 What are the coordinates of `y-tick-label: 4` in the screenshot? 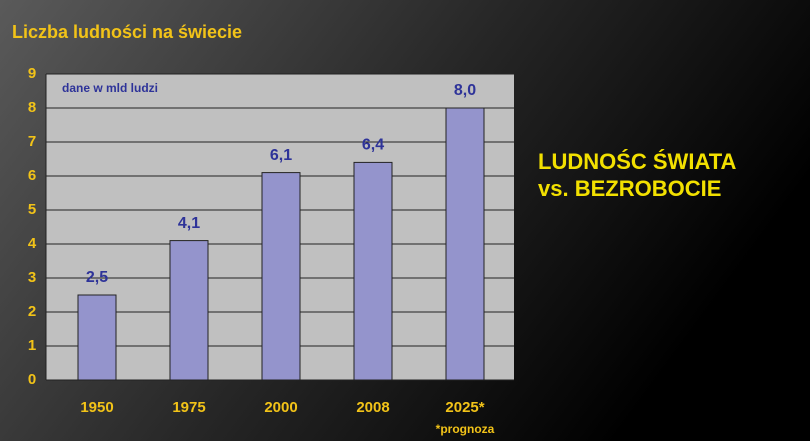 It's located at (32, 243).